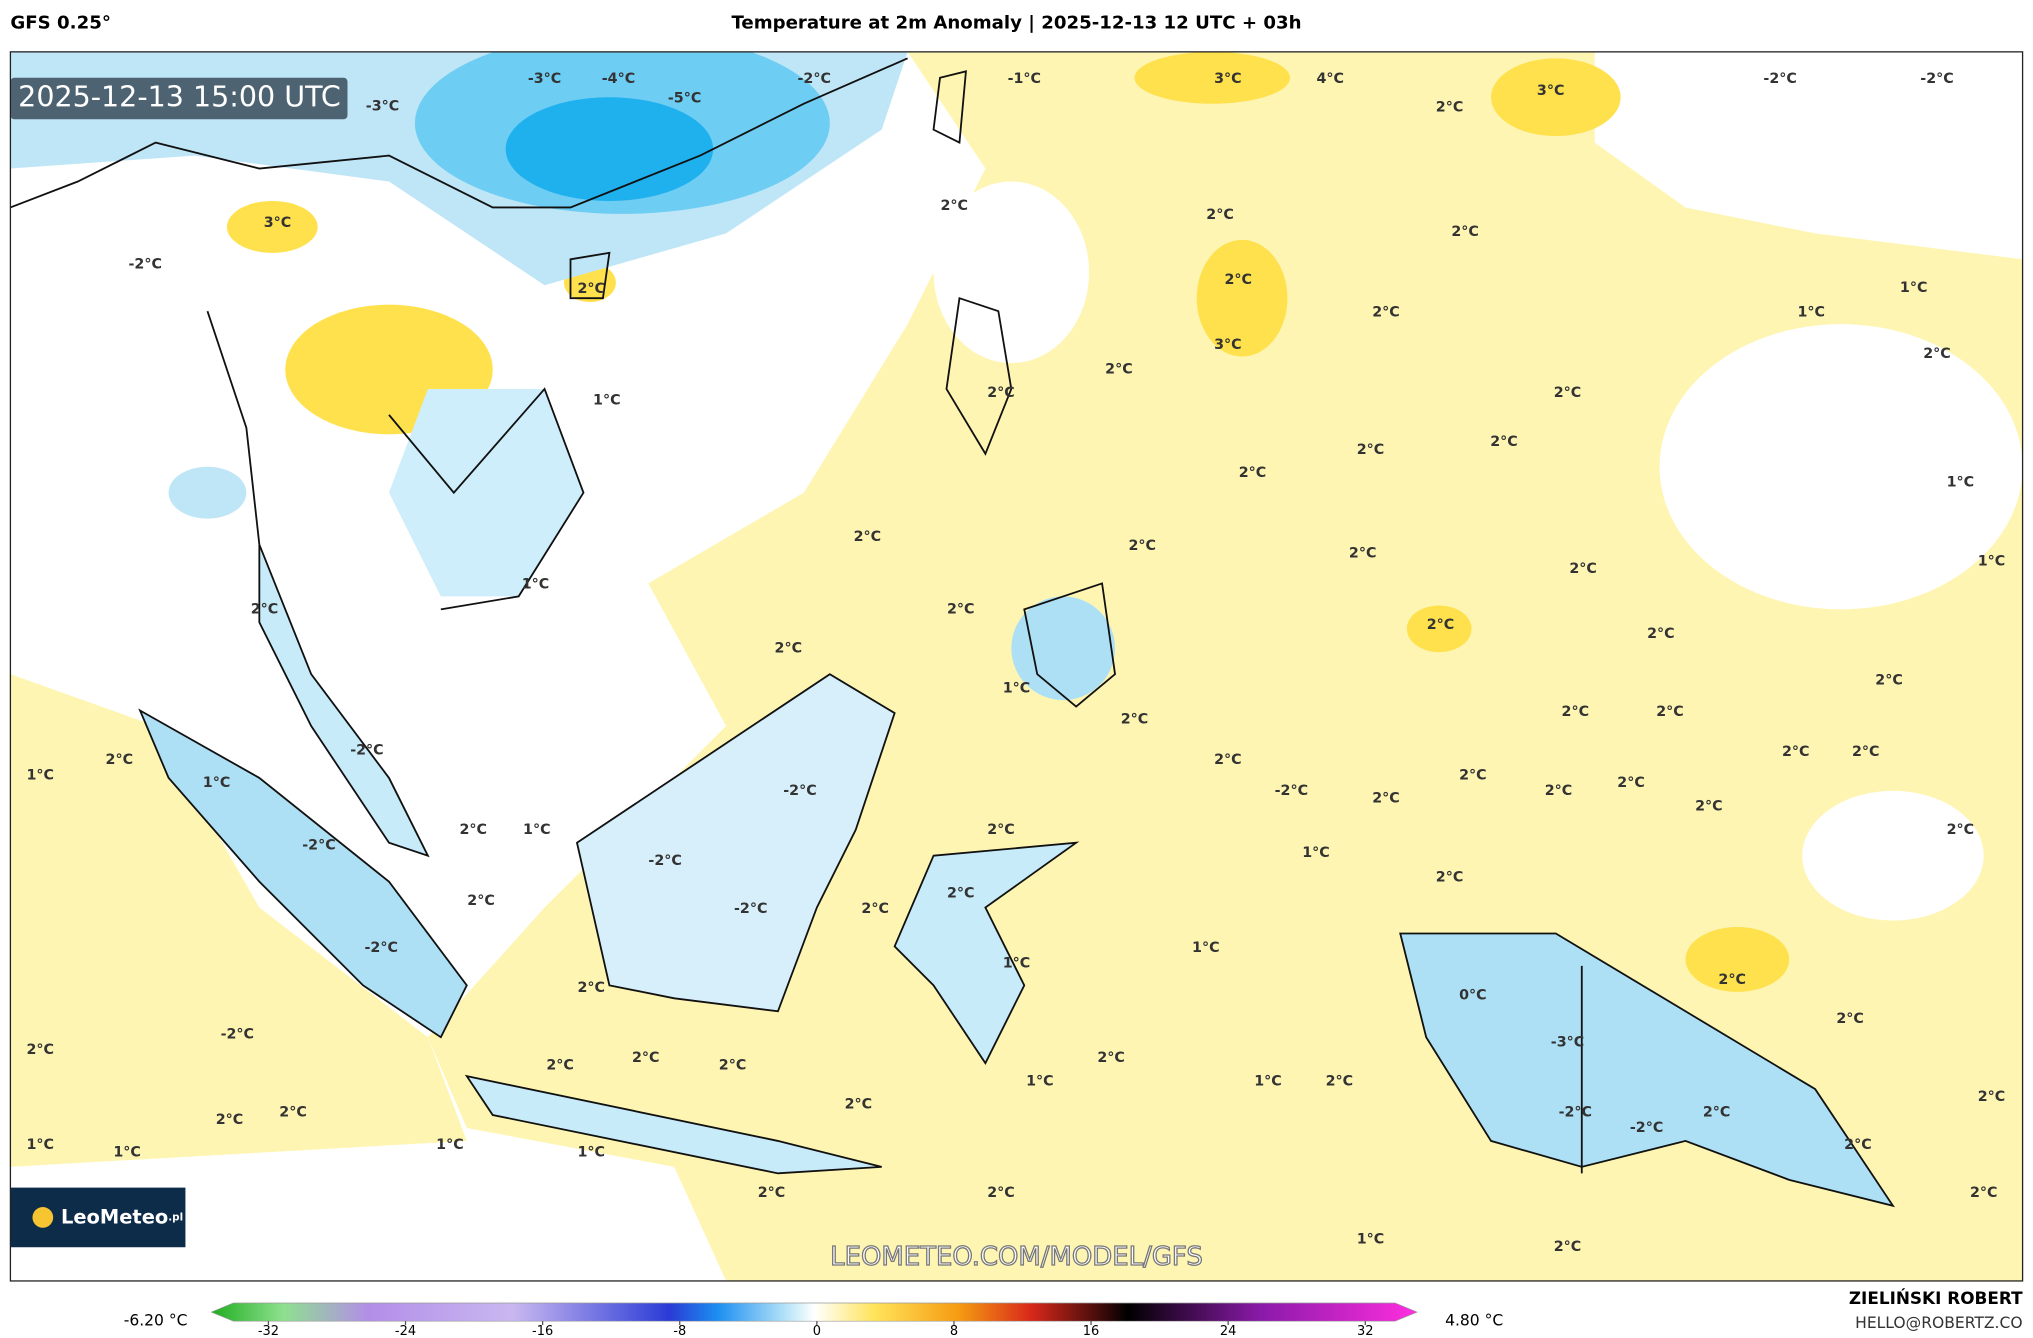 This screenshot has height=1338, width=2033. Describe the element at coordinates (1938, 1323) in the screenshot. I see `contact: HELLO@ROBERTZ.CO` at that location.